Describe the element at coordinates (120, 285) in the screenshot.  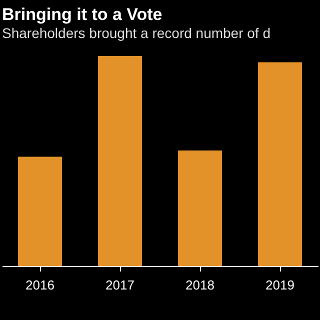
I see `x-tick-label: 2017` at that location.